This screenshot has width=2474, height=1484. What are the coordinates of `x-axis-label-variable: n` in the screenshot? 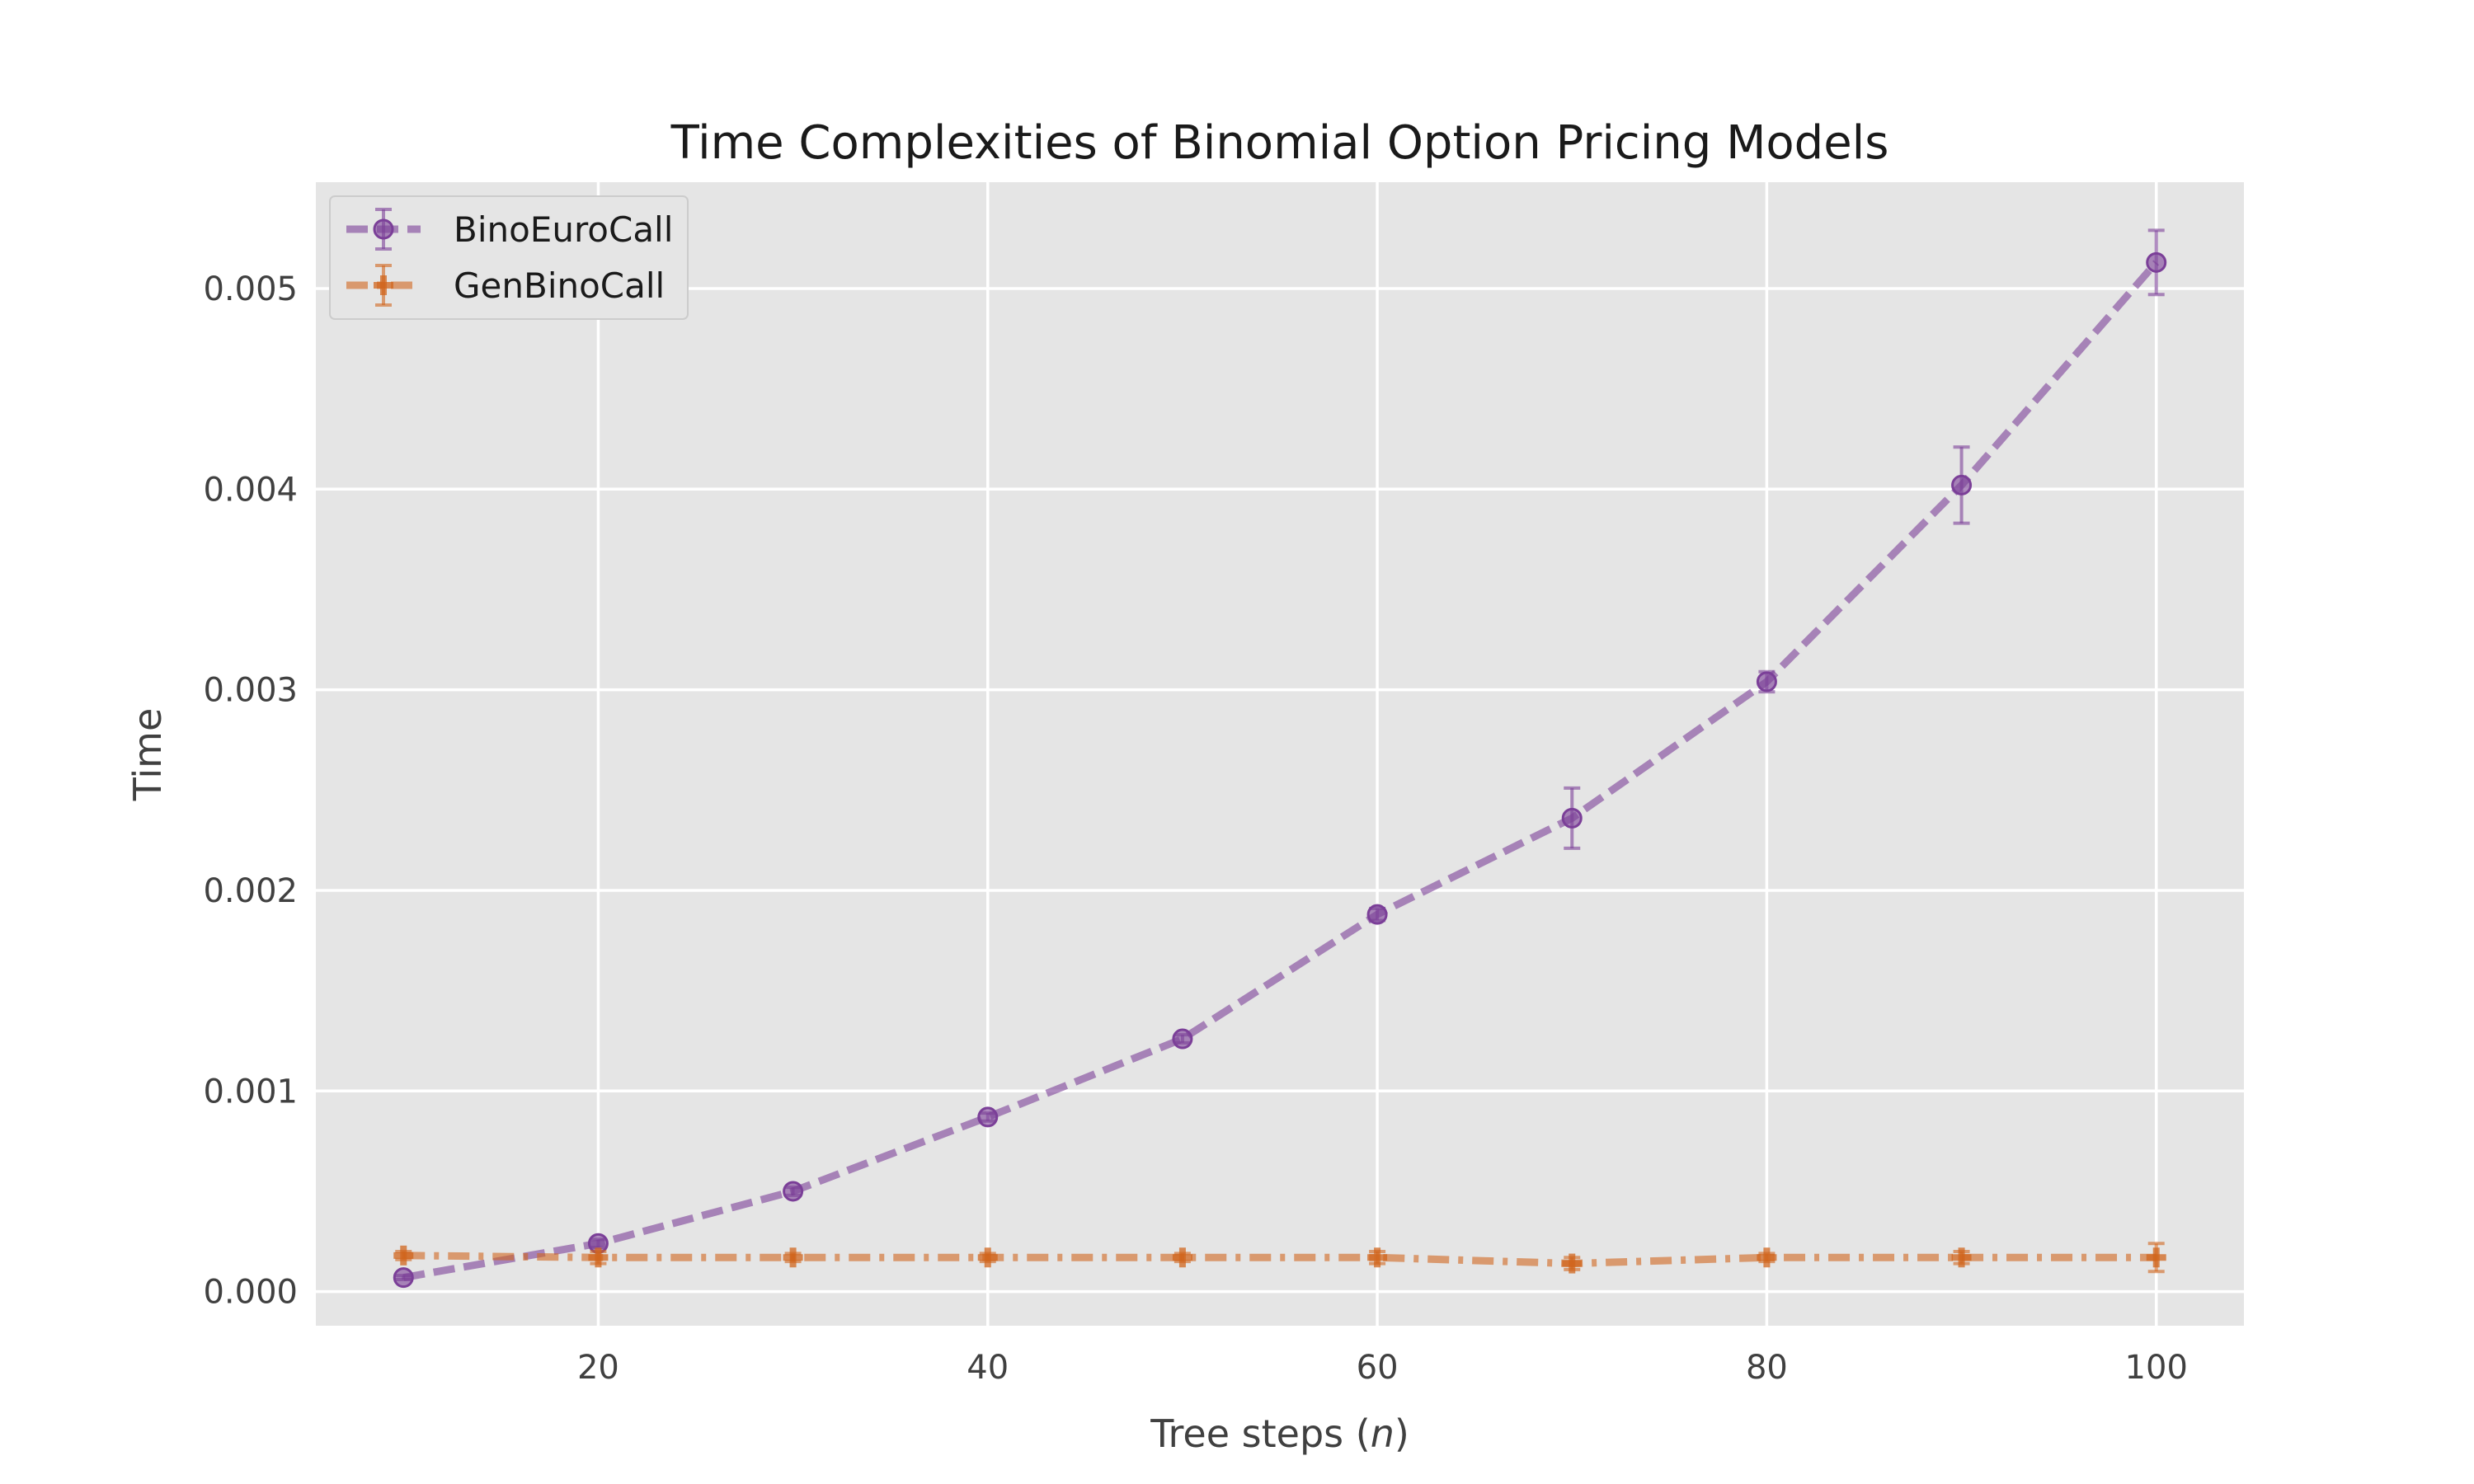 It's located at (1383, 1433).